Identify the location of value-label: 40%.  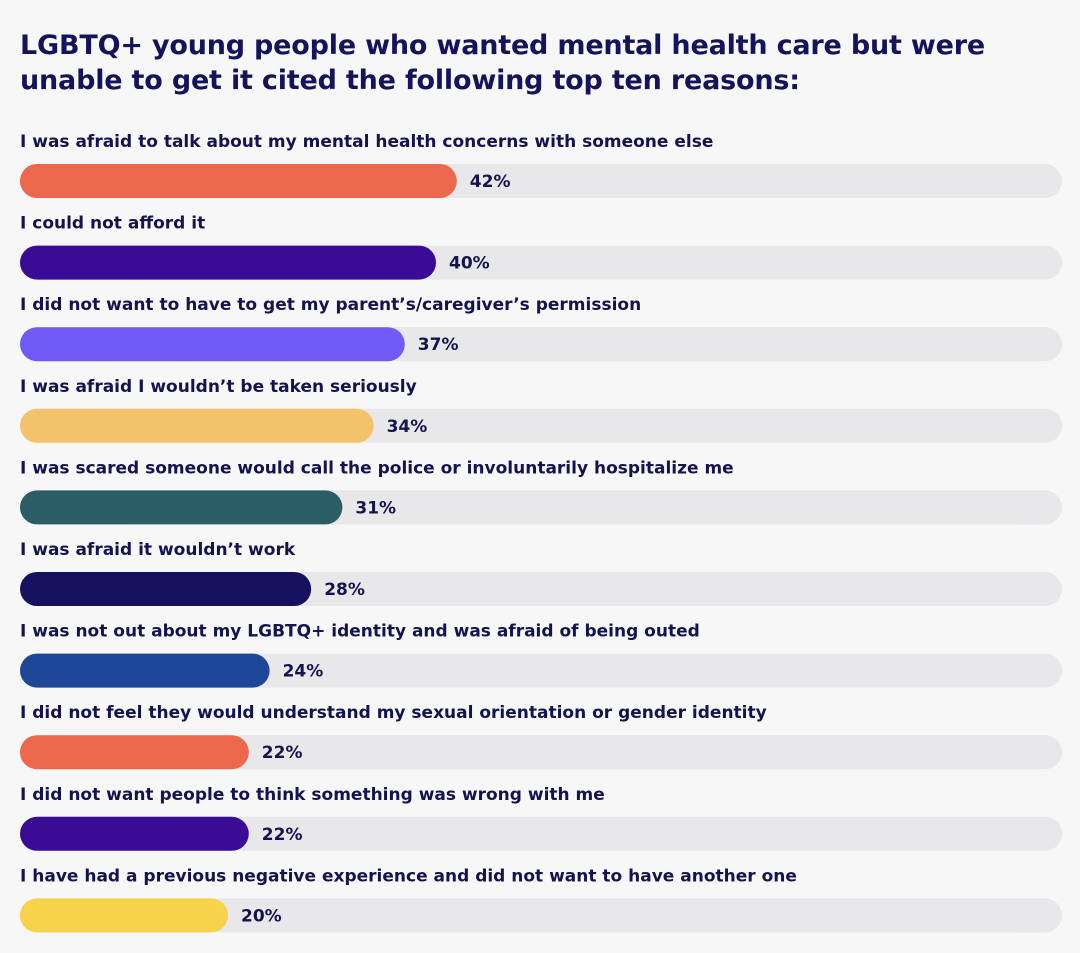
(469, 264).